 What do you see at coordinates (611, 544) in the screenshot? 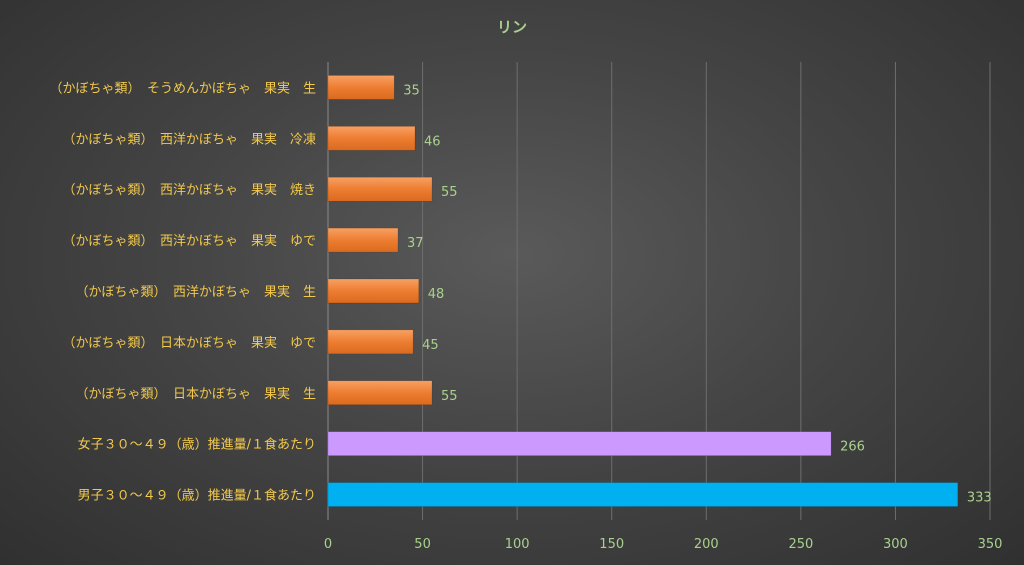
I see `x-tick-label: 150` at bounding box center [611, 544].